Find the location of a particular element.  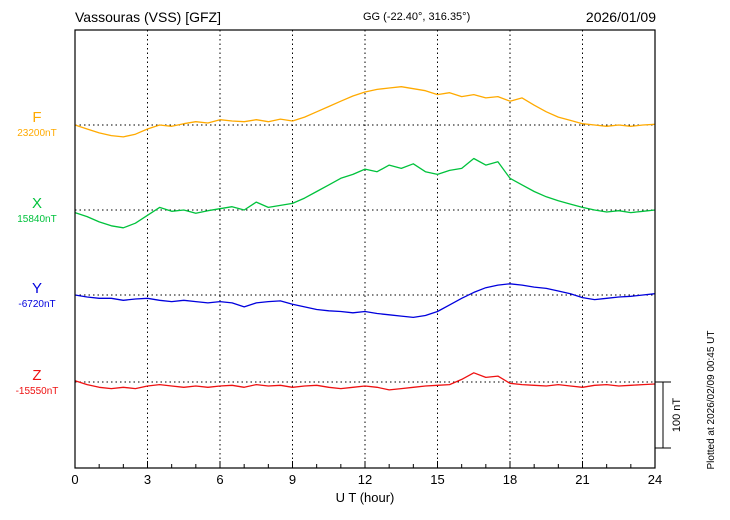

series-label-x: X 15840nT is located at coordinates (37, 210).